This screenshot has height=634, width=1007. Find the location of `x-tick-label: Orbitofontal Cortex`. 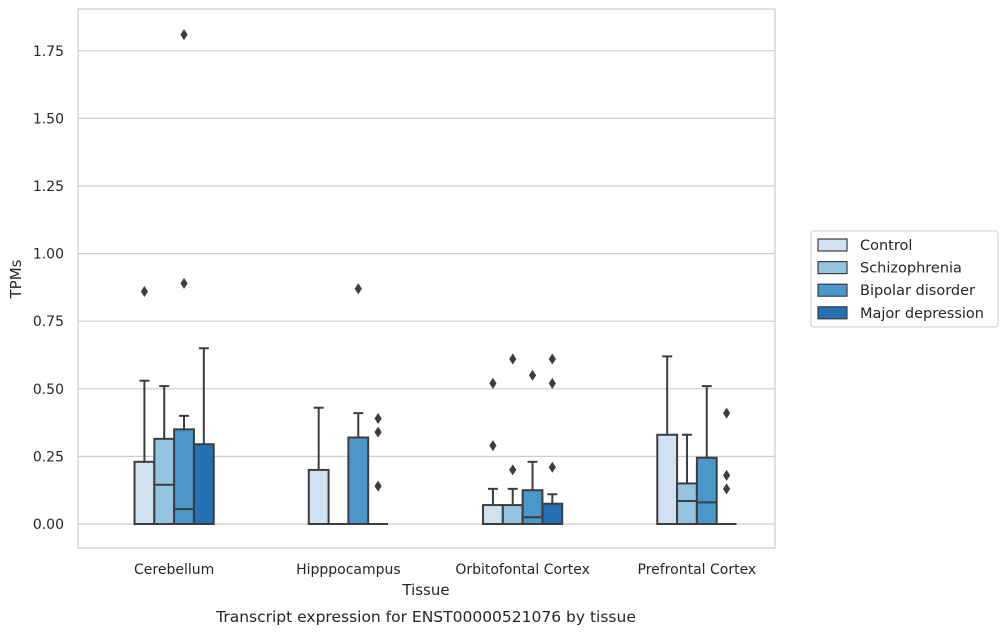

x-tick-label: Orbitofontal Cortex is located at coordinates (522, 570).